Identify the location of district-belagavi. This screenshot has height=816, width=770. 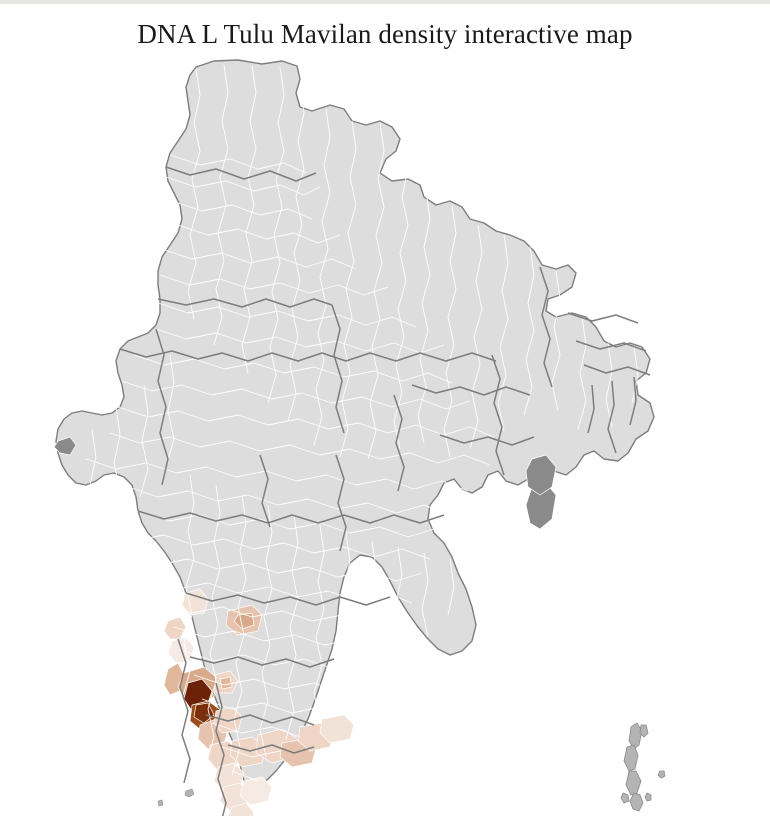
(195, 602).